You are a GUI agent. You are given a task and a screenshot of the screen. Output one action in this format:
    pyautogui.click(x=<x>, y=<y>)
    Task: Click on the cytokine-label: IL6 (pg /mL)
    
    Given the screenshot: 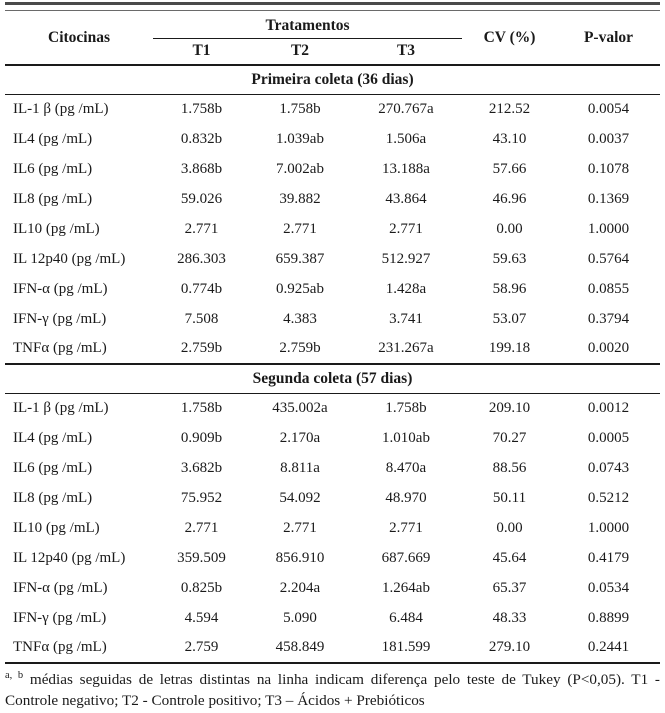 What is the action you would take?
    pyautogui.click(x=53, y=168)
    